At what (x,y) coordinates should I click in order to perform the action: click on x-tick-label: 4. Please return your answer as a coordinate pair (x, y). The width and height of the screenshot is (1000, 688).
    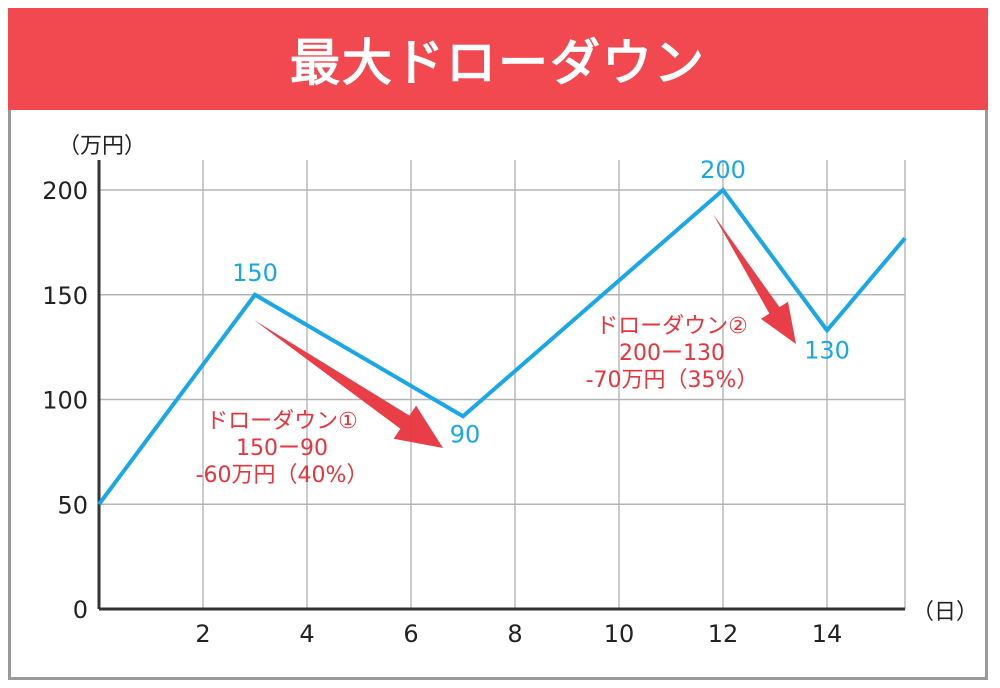
    Looking at the image, I should click on (306, 634).